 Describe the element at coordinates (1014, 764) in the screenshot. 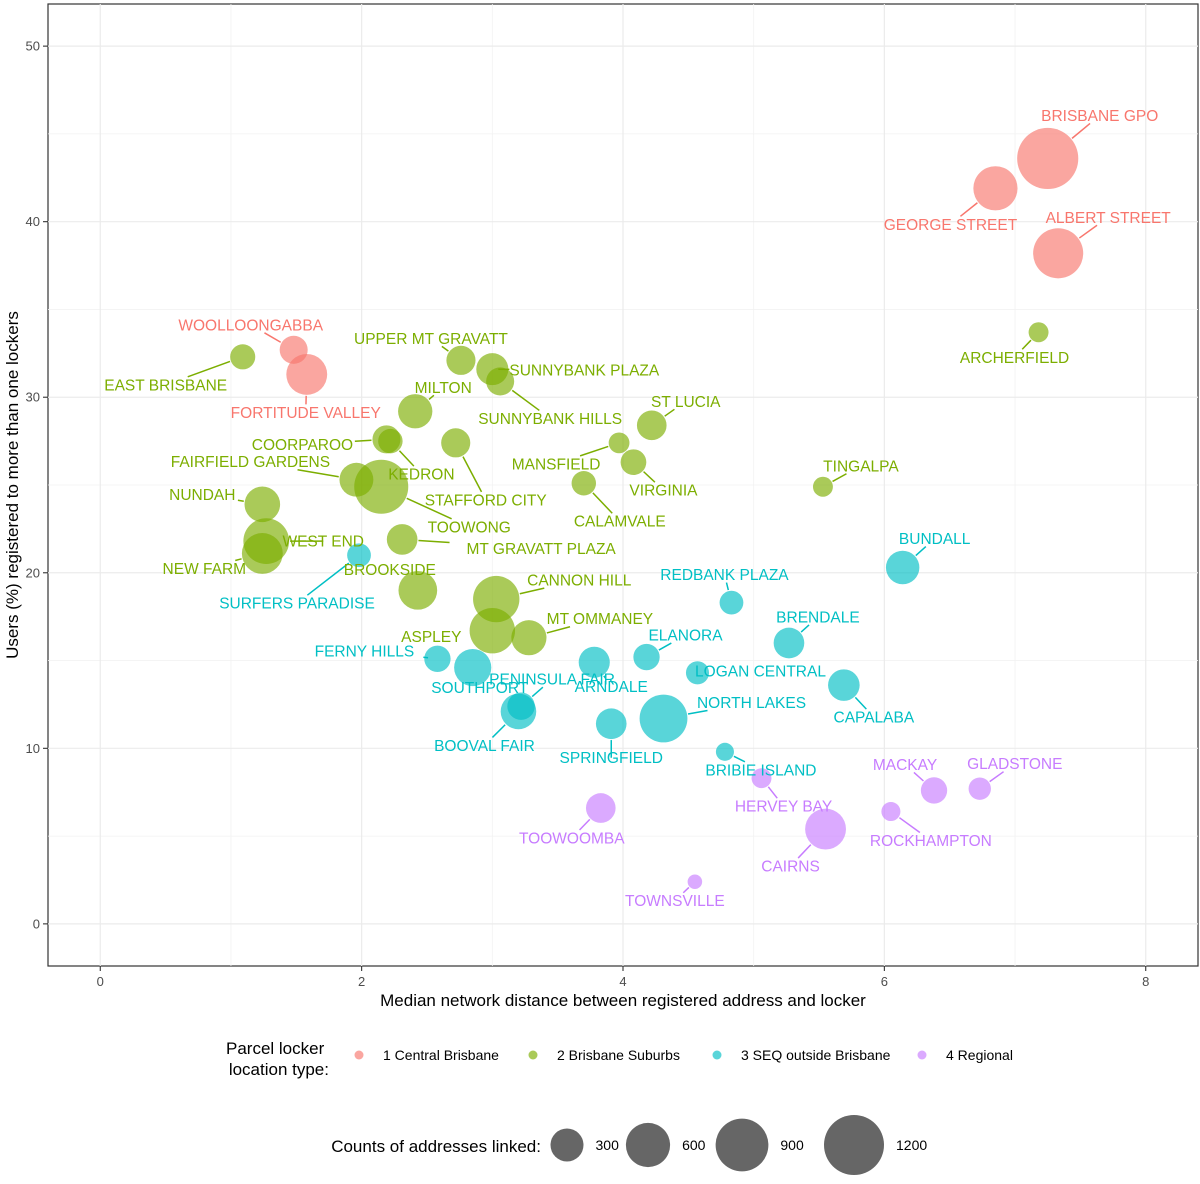

I see `point-label: GLADSTONE` at that location.